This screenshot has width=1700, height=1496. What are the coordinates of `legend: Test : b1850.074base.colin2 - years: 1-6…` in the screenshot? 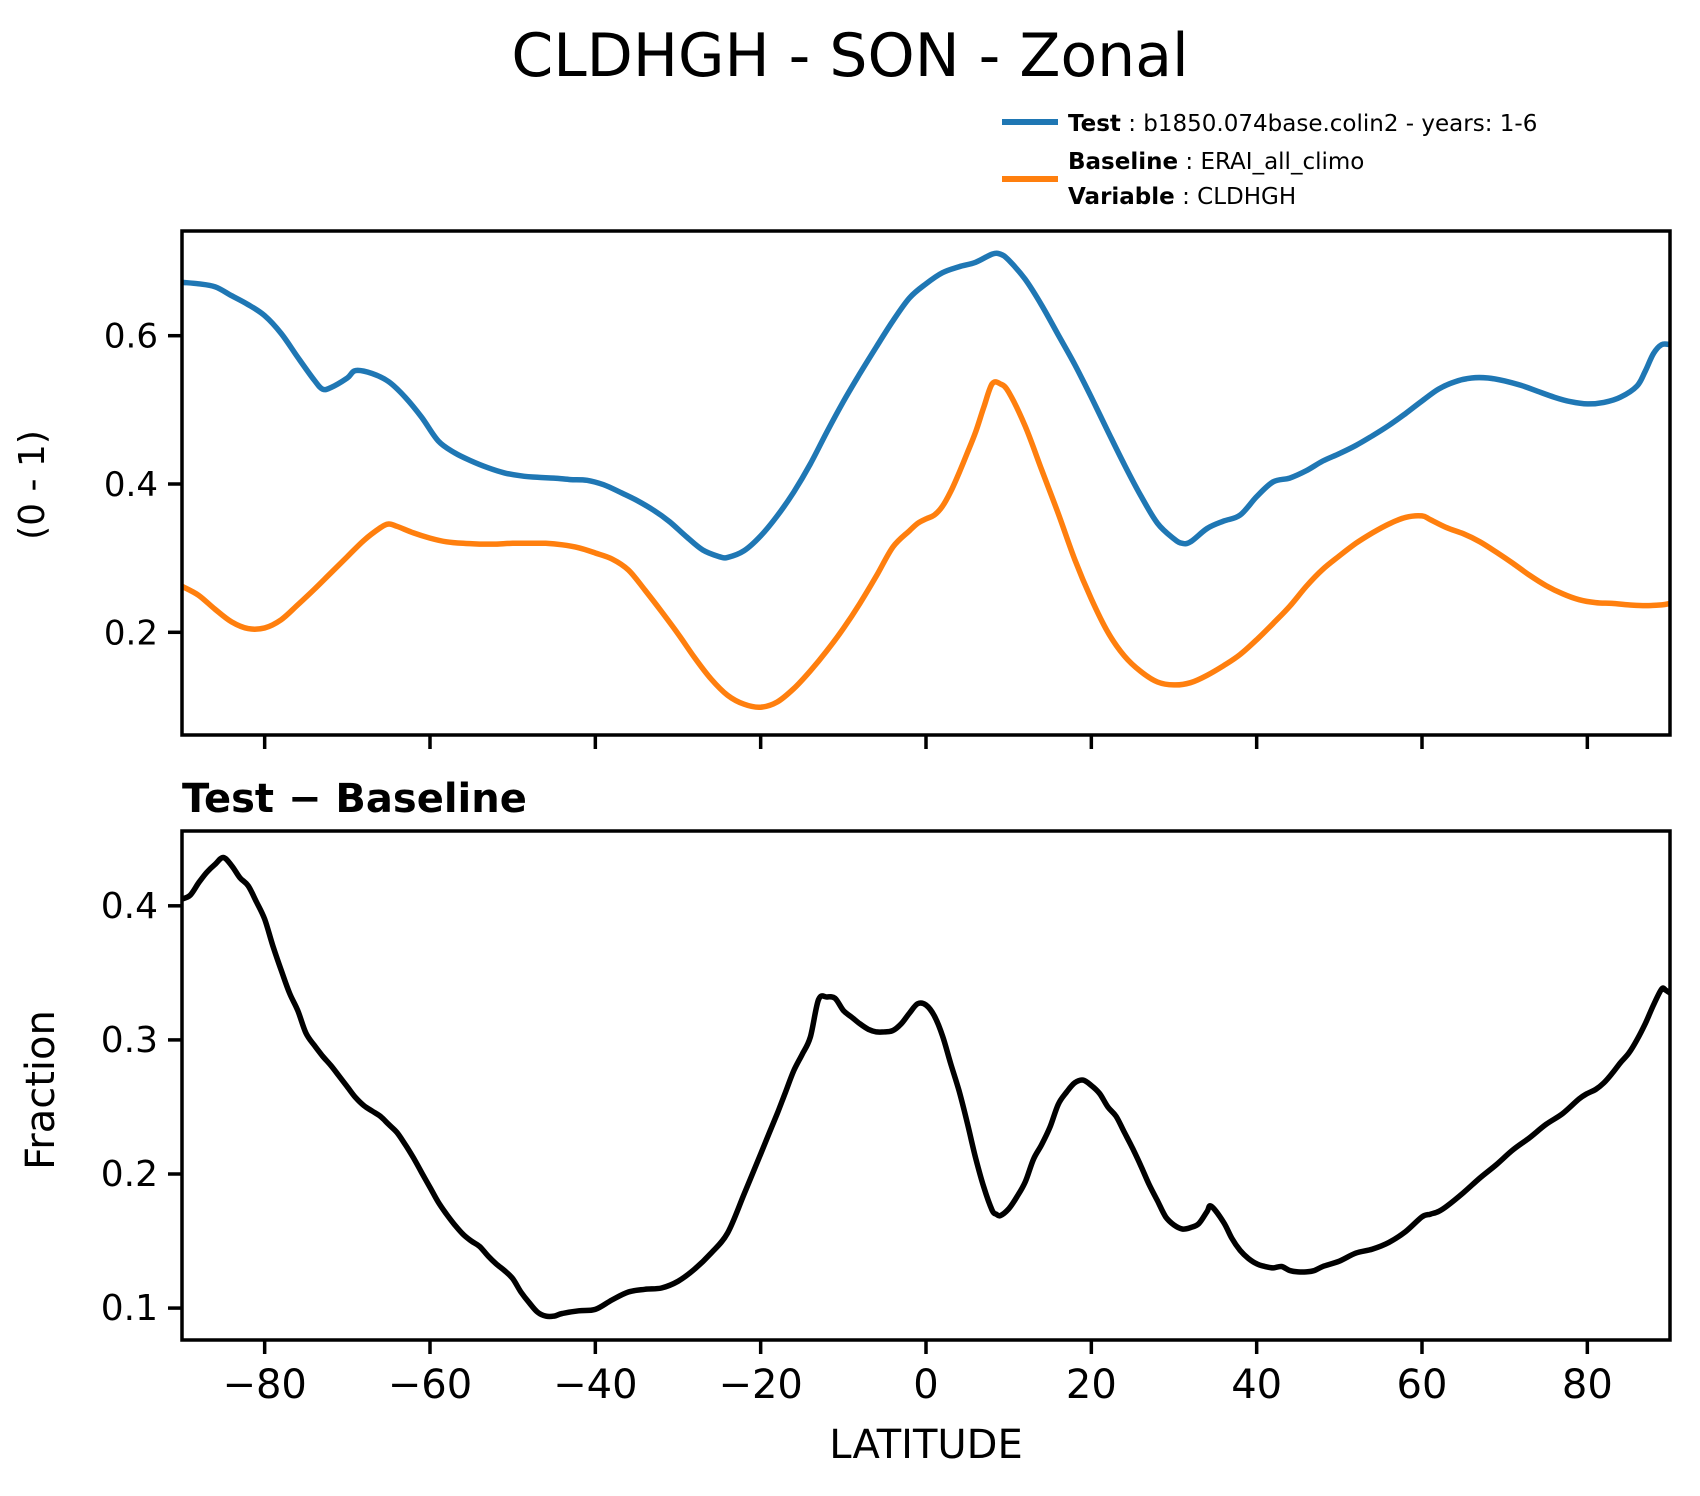 It's located at (1269, 160).